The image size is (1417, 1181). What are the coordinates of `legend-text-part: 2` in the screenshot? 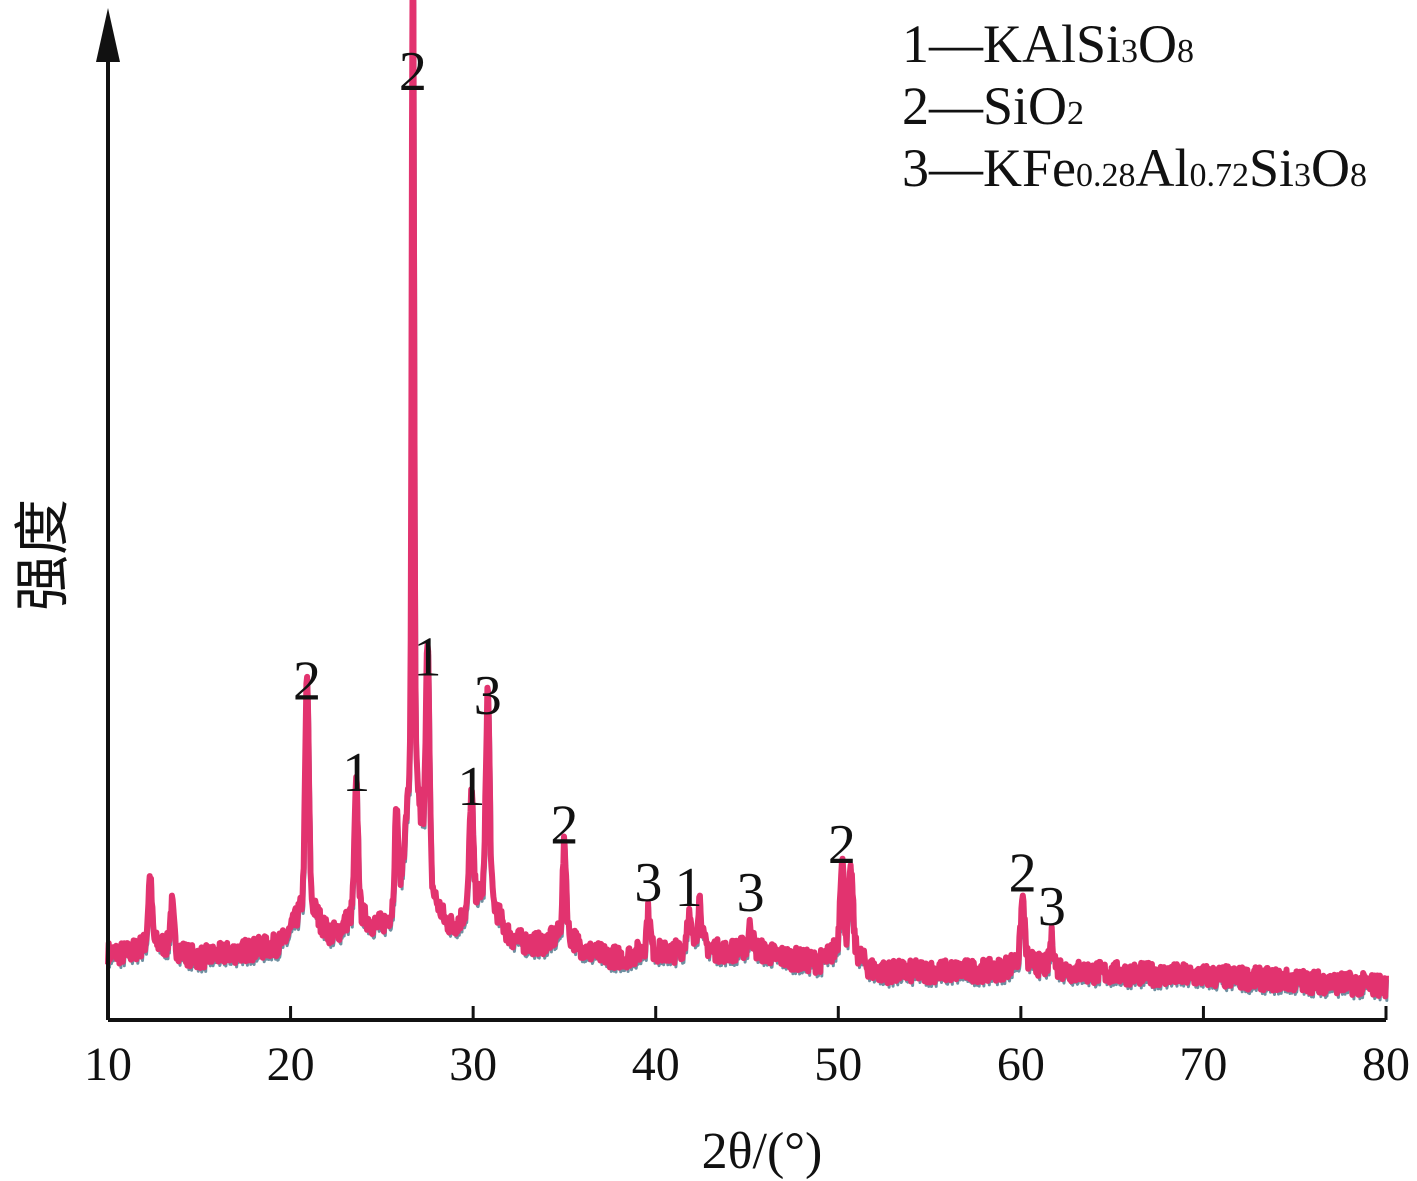 It's located at (915, 106).